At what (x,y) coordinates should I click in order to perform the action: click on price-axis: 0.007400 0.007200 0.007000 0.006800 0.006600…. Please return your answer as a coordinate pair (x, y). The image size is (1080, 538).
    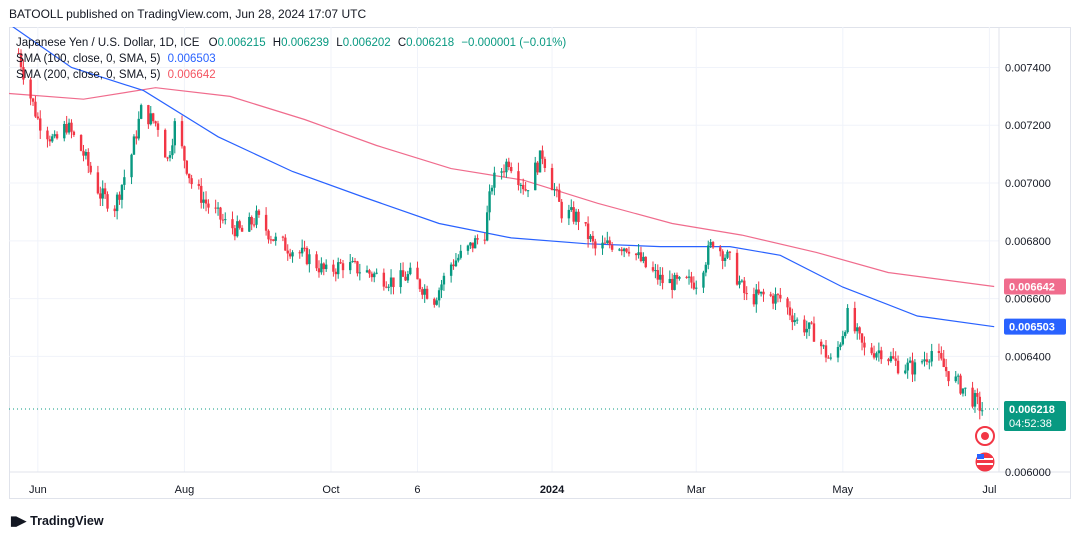
    Looking at the image, I should click on (1028, 270).